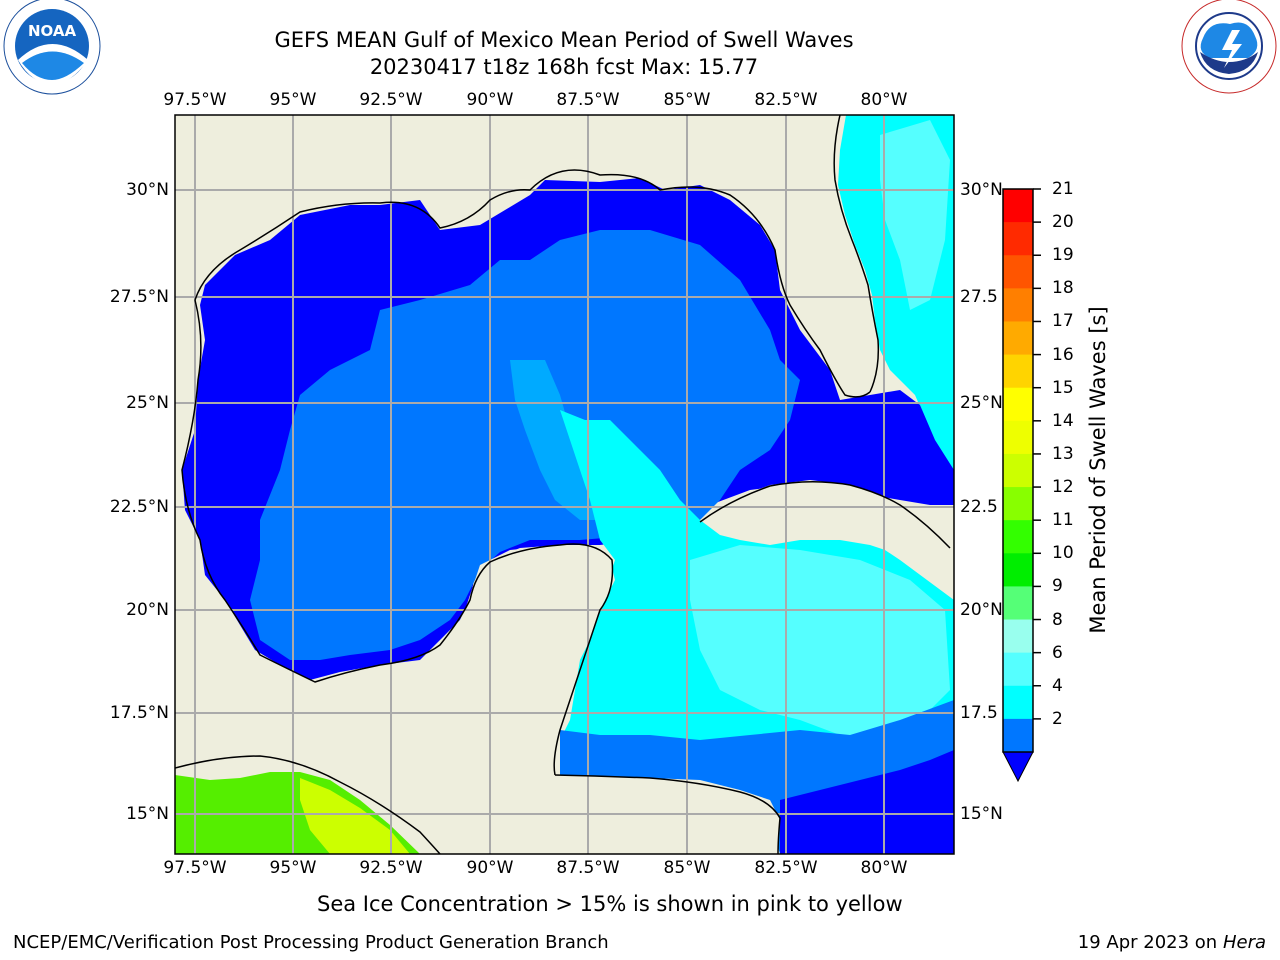  I want to click on caribbean-deep, so click(867, 802).